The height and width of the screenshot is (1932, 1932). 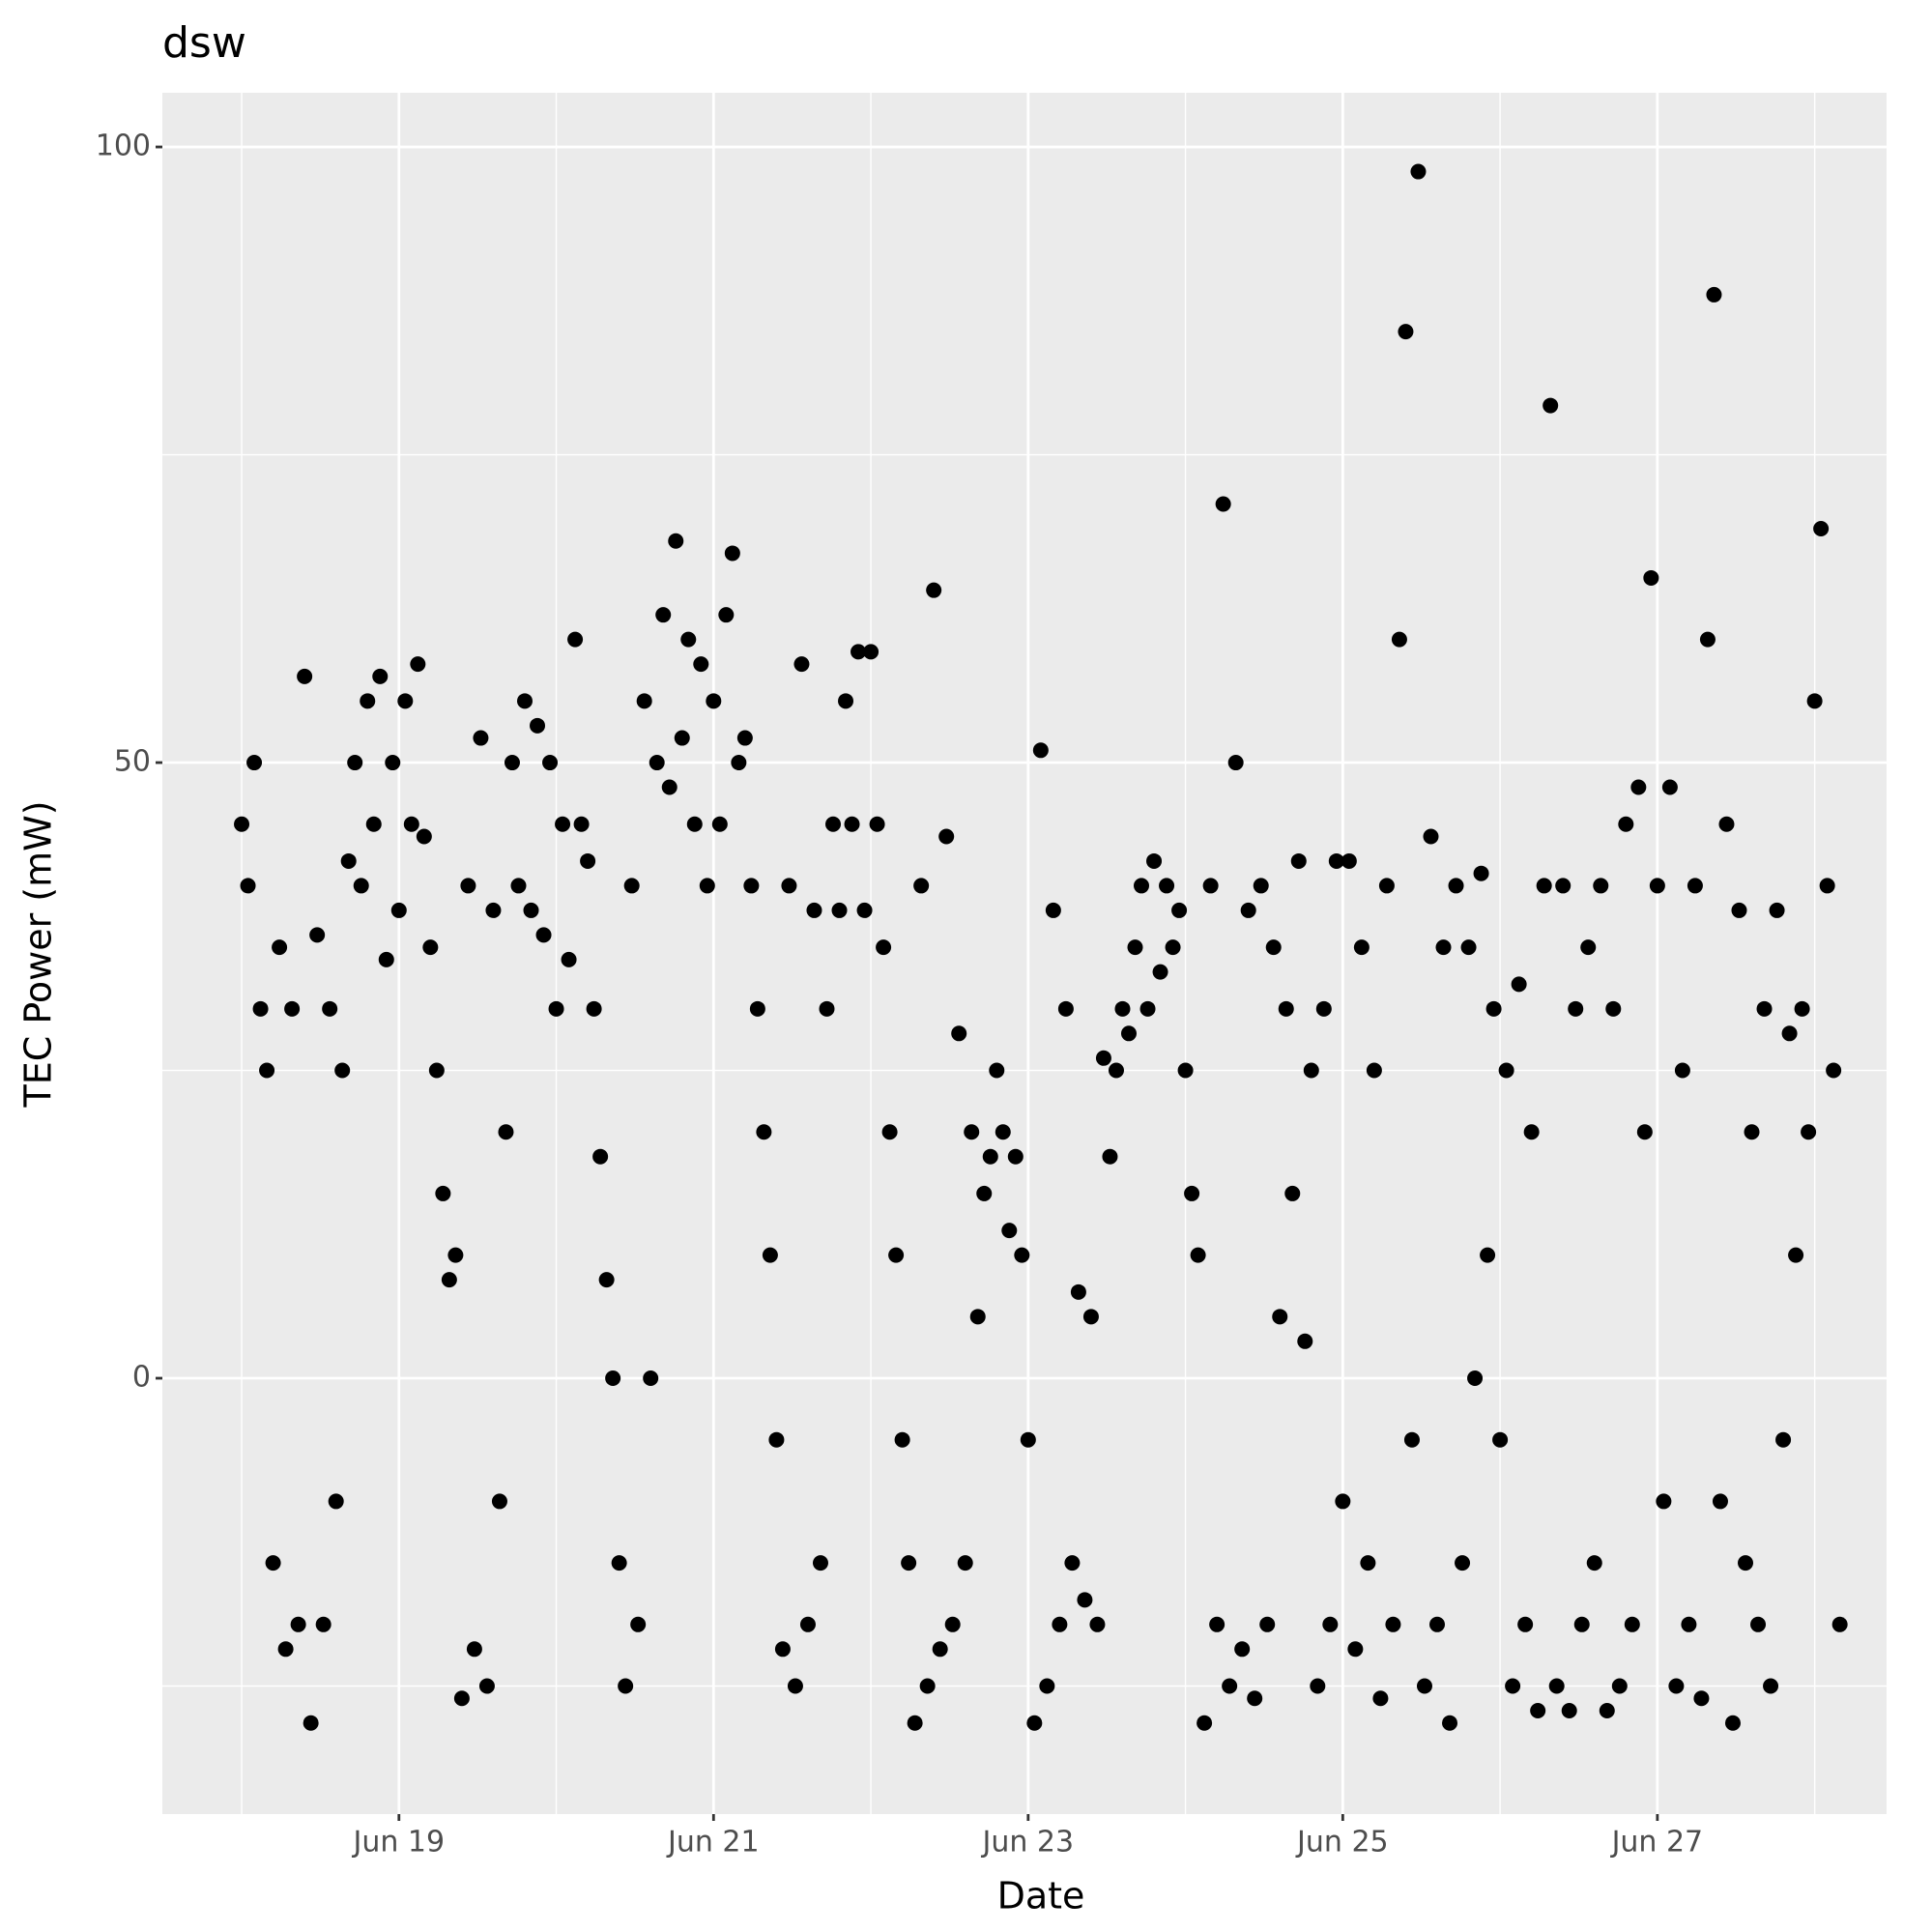 What do you see at coordinates (38, 954) in the screenshot?
I see `y-axis-title: TEC Power (mW)` at bounding box center [38, 954].